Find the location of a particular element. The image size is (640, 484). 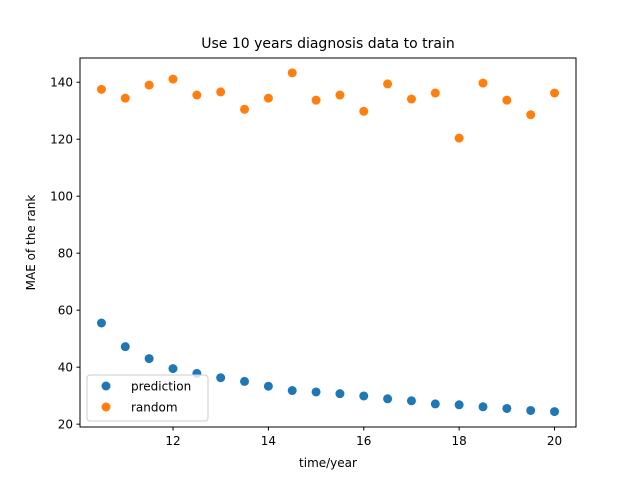

y-tick-label: 120 is located at coordinates (61, 140).